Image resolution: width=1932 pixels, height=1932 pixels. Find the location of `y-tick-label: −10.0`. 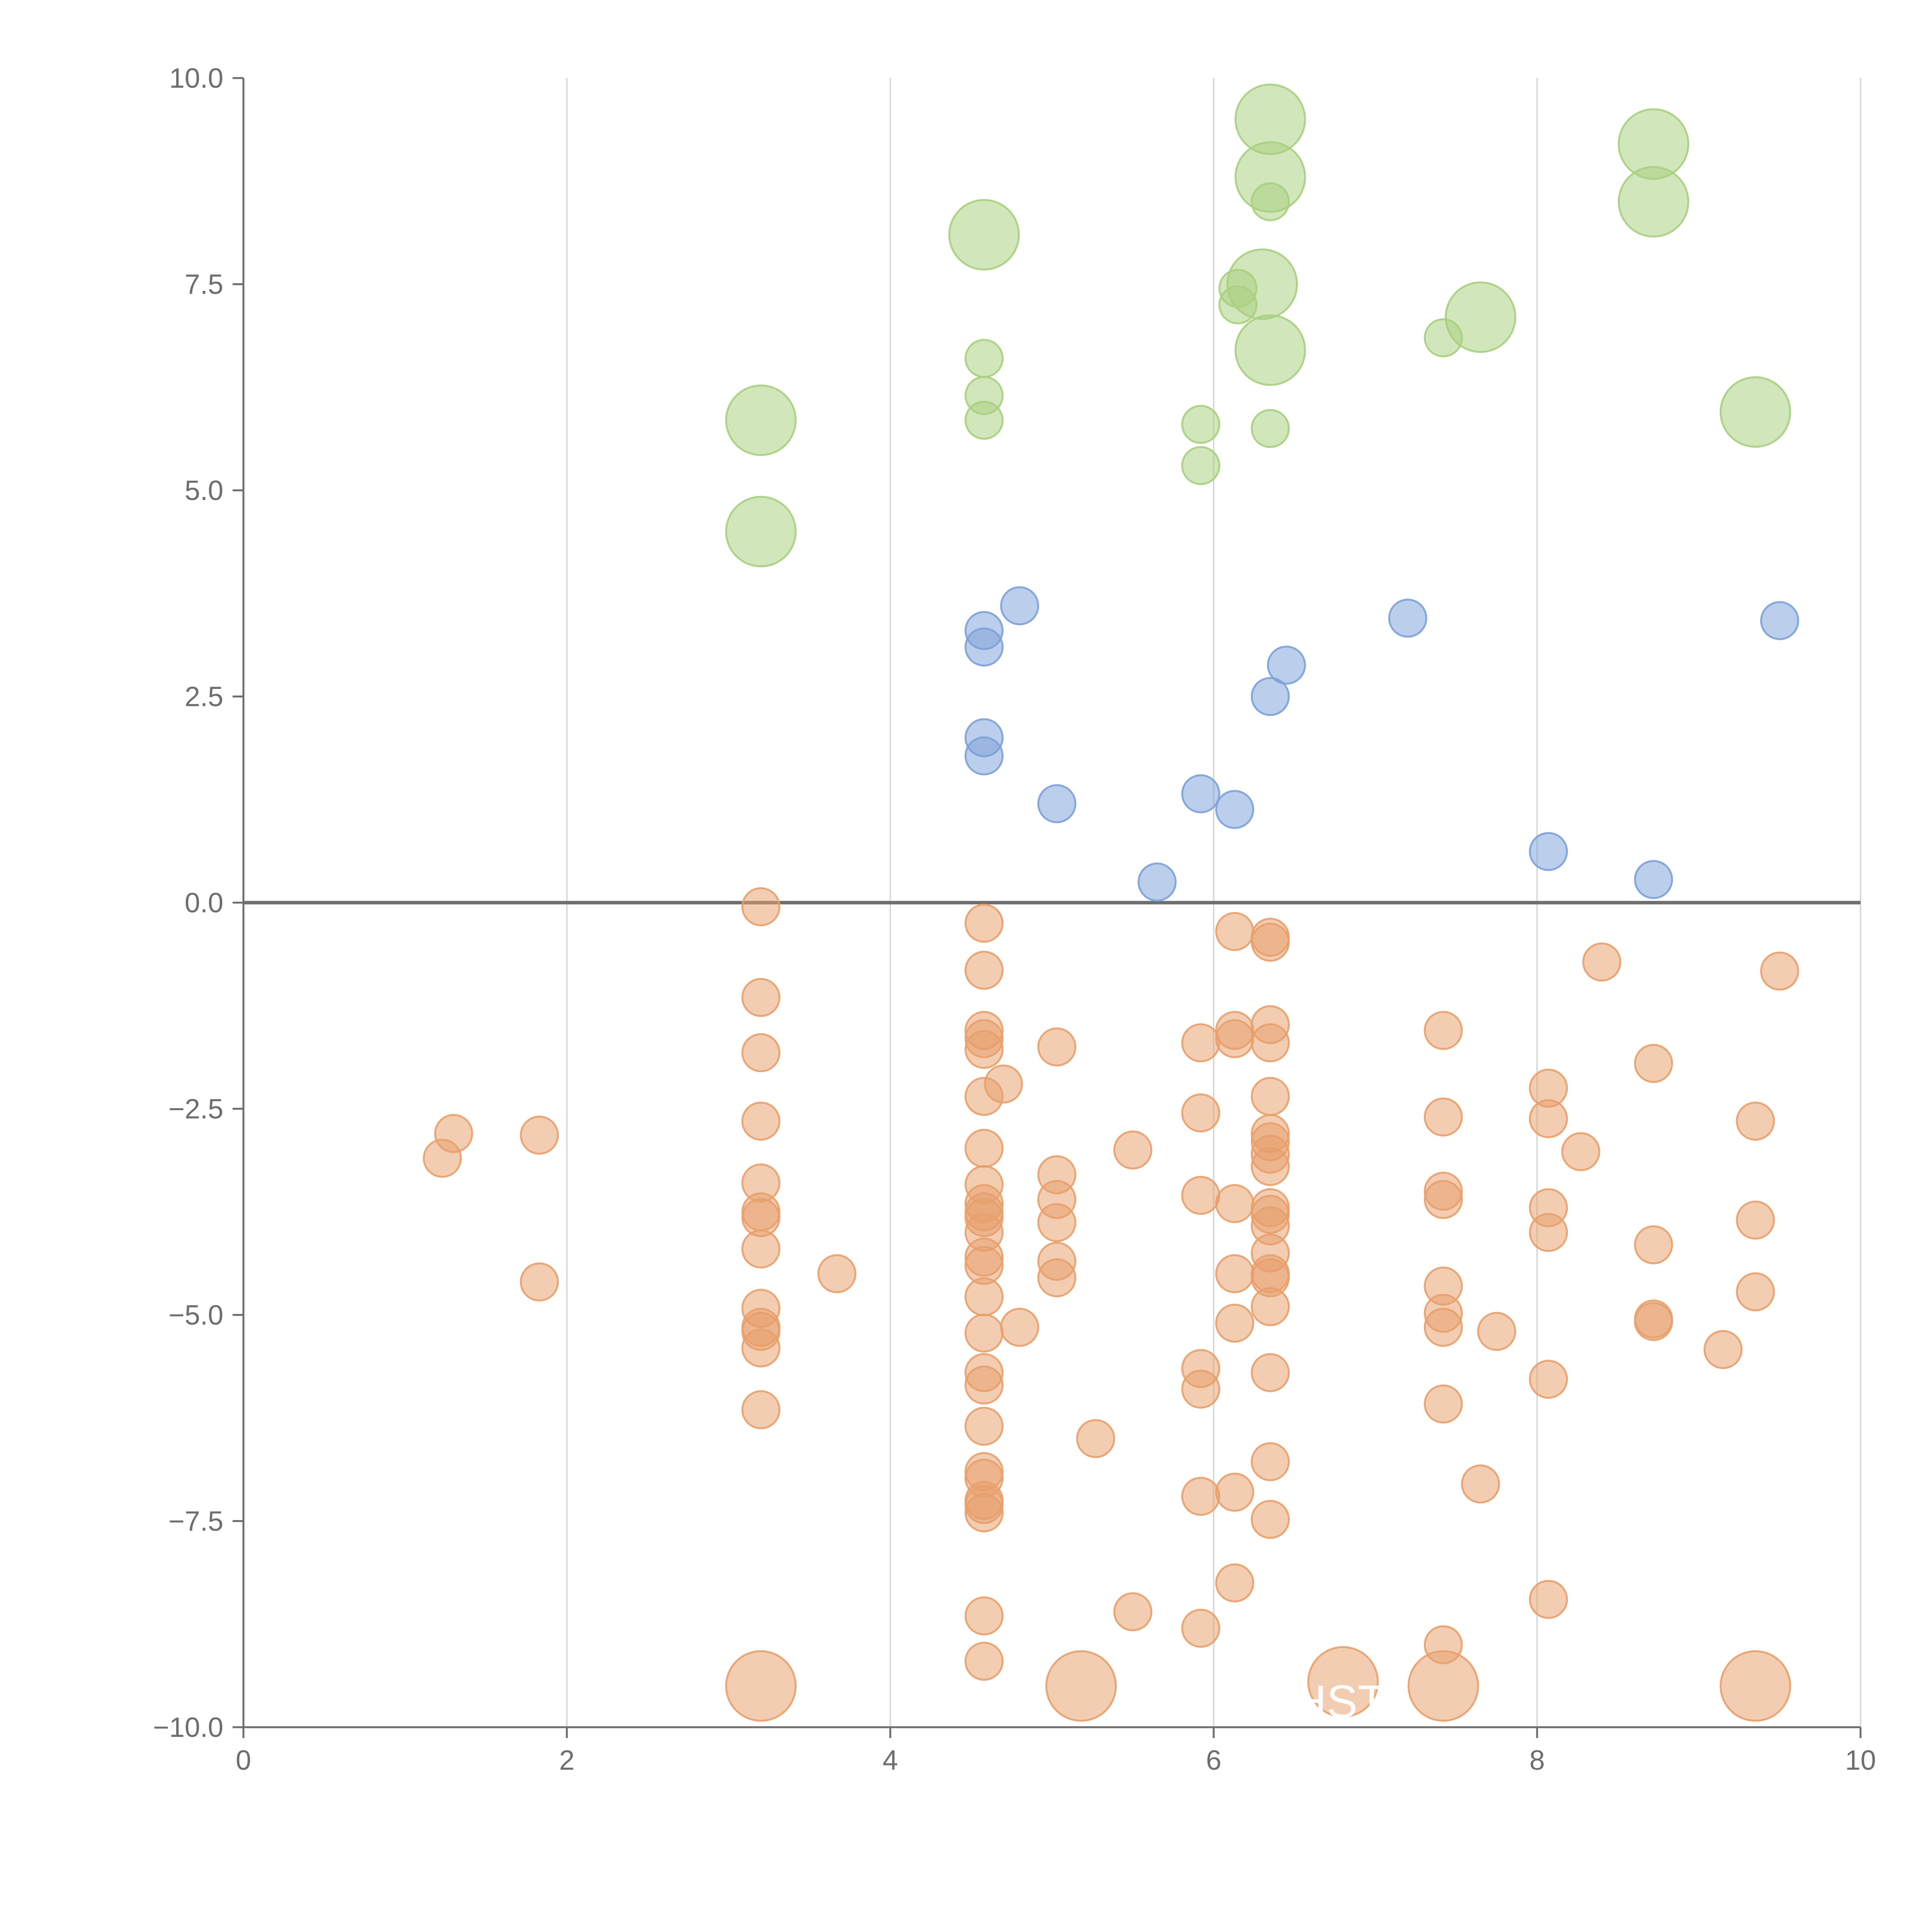

y-tick-label: −10.0 is located at coordinates (188, 1728).